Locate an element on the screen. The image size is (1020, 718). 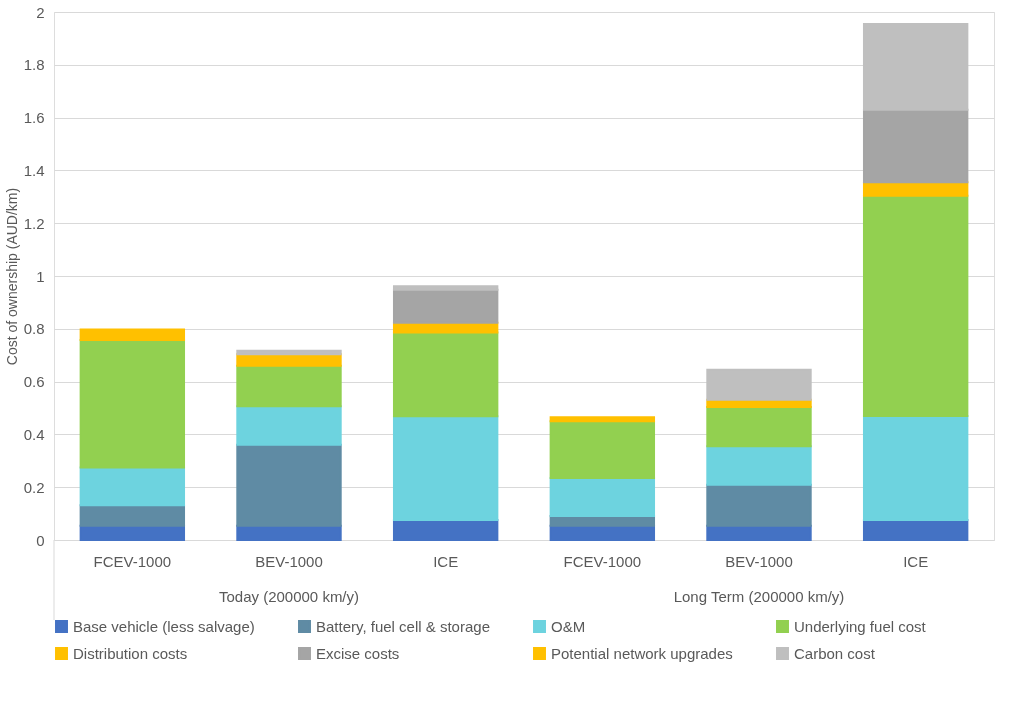
y-tick-label: 1.4 is located at coordinates (34, 170).